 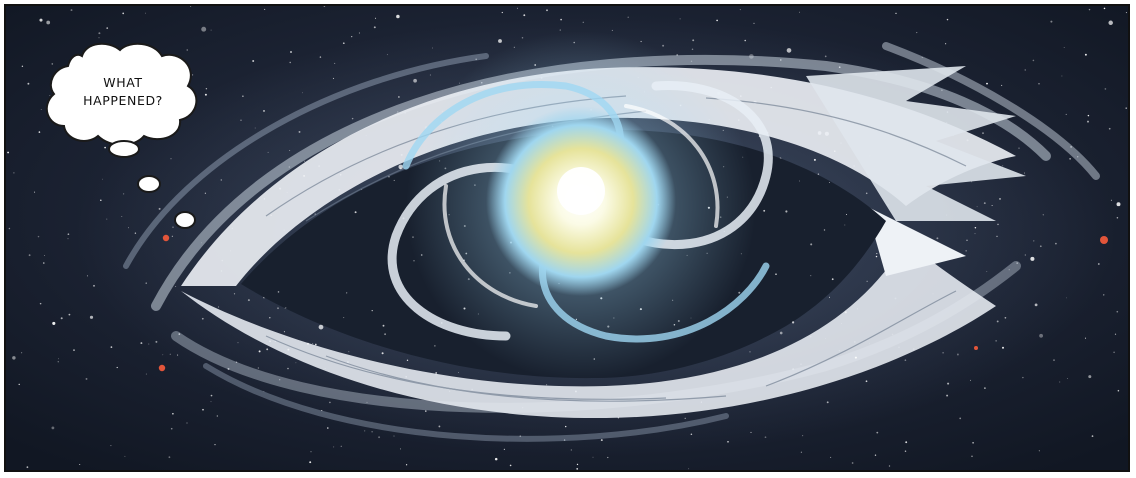 I want to click on thought-bubble-tail-medium, so click(x=149, y=184).